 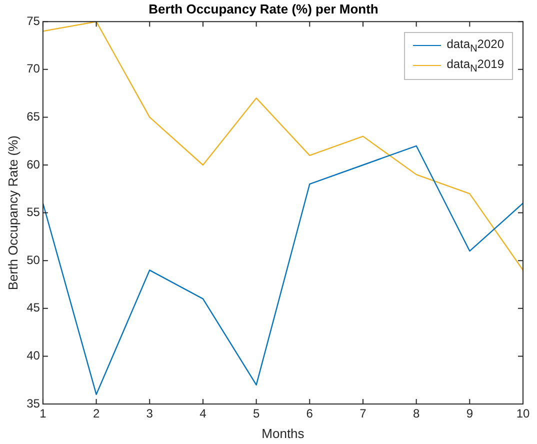 I want to click on legend-label: data$_{N}$2019, so click(x=475, y=65).